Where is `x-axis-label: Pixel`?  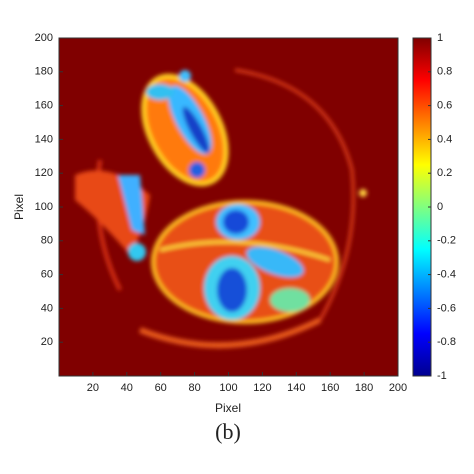
x-axis-label: Pixel is located at coordinates (228, 408).